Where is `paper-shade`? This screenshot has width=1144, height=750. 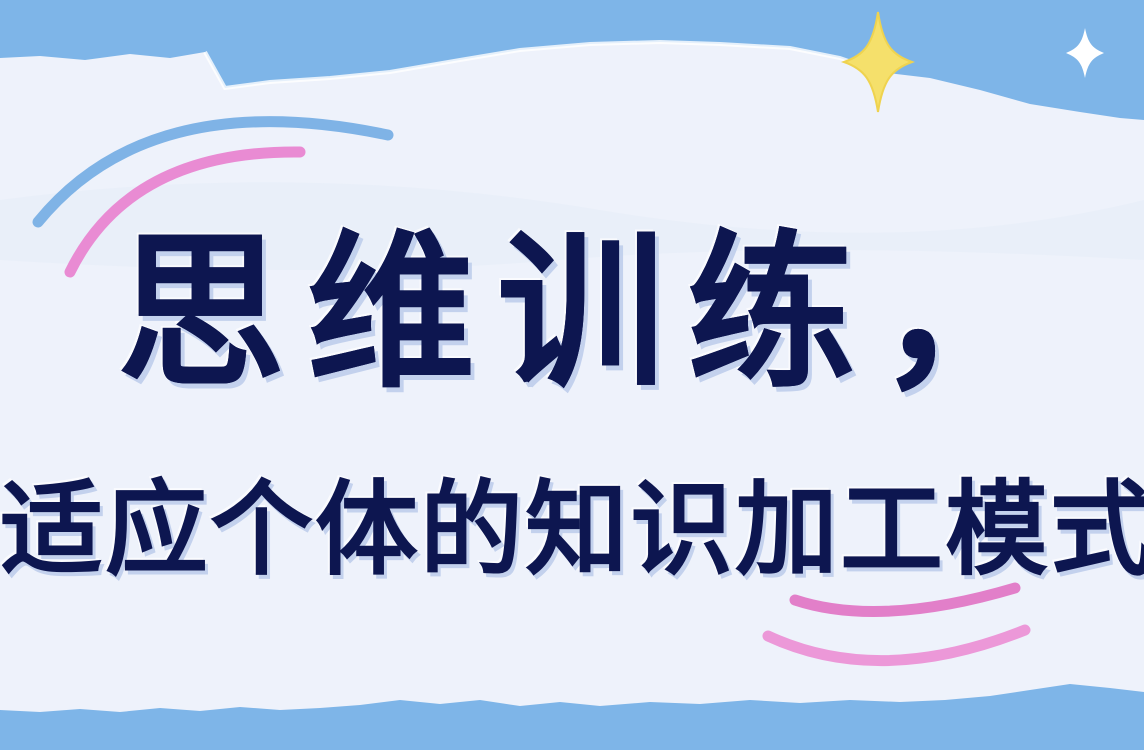 paper-shade is located at coordinates (572, 226).